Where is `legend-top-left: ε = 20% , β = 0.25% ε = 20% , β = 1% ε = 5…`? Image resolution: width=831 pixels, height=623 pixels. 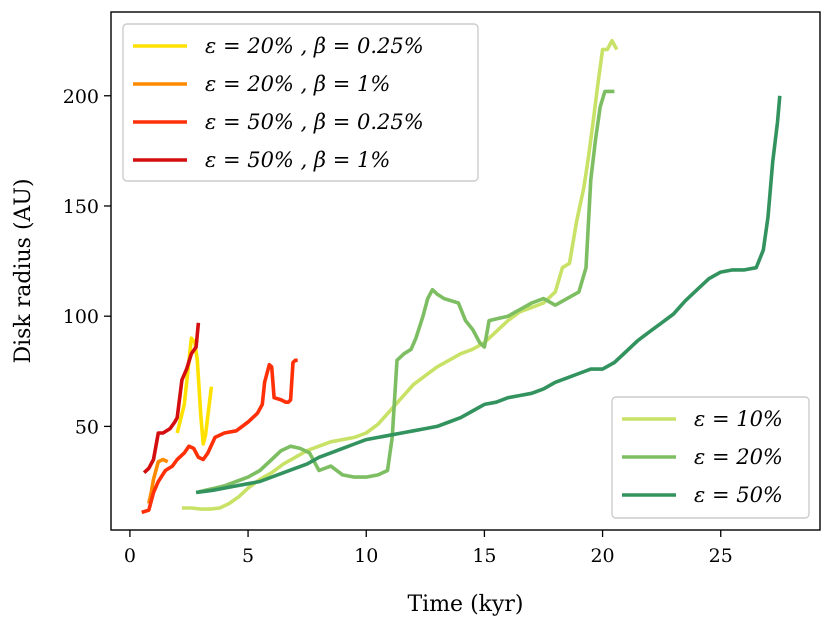
legend-top-left: ε = 20% , β = 0.25% ε = 20% , β = 1% ε = 5… is located at coordinates (300, 102).